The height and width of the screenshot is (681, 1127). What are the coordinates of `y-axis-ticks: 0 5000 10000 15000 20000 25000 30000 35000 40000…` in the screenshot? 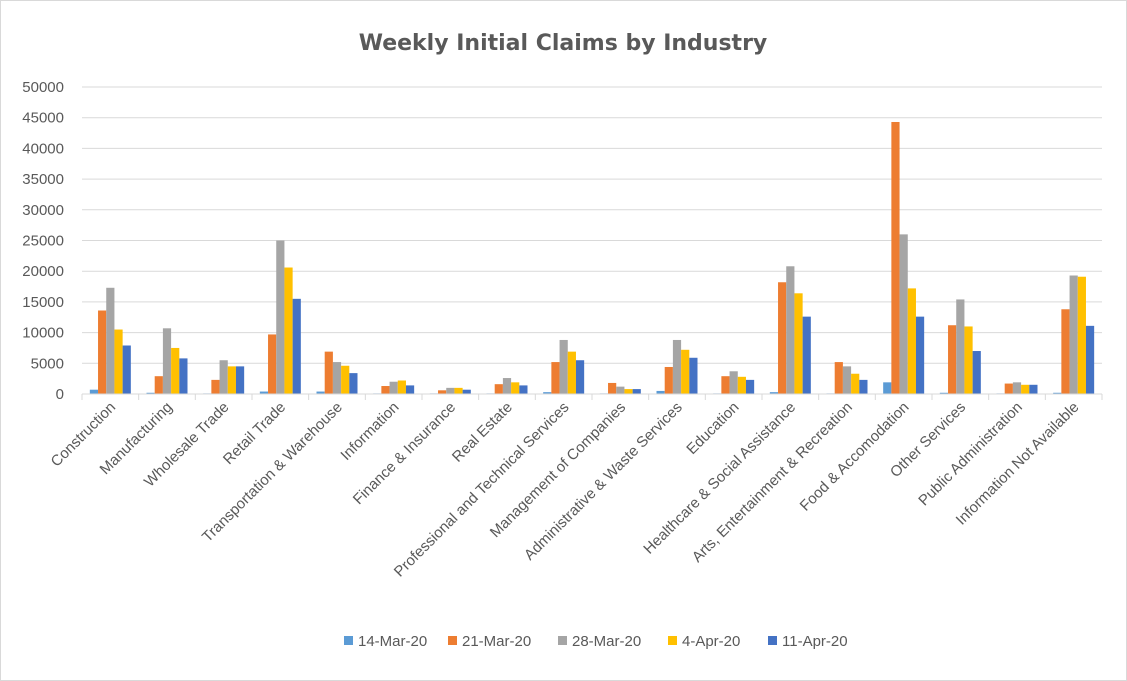 It's located at (43, 241).